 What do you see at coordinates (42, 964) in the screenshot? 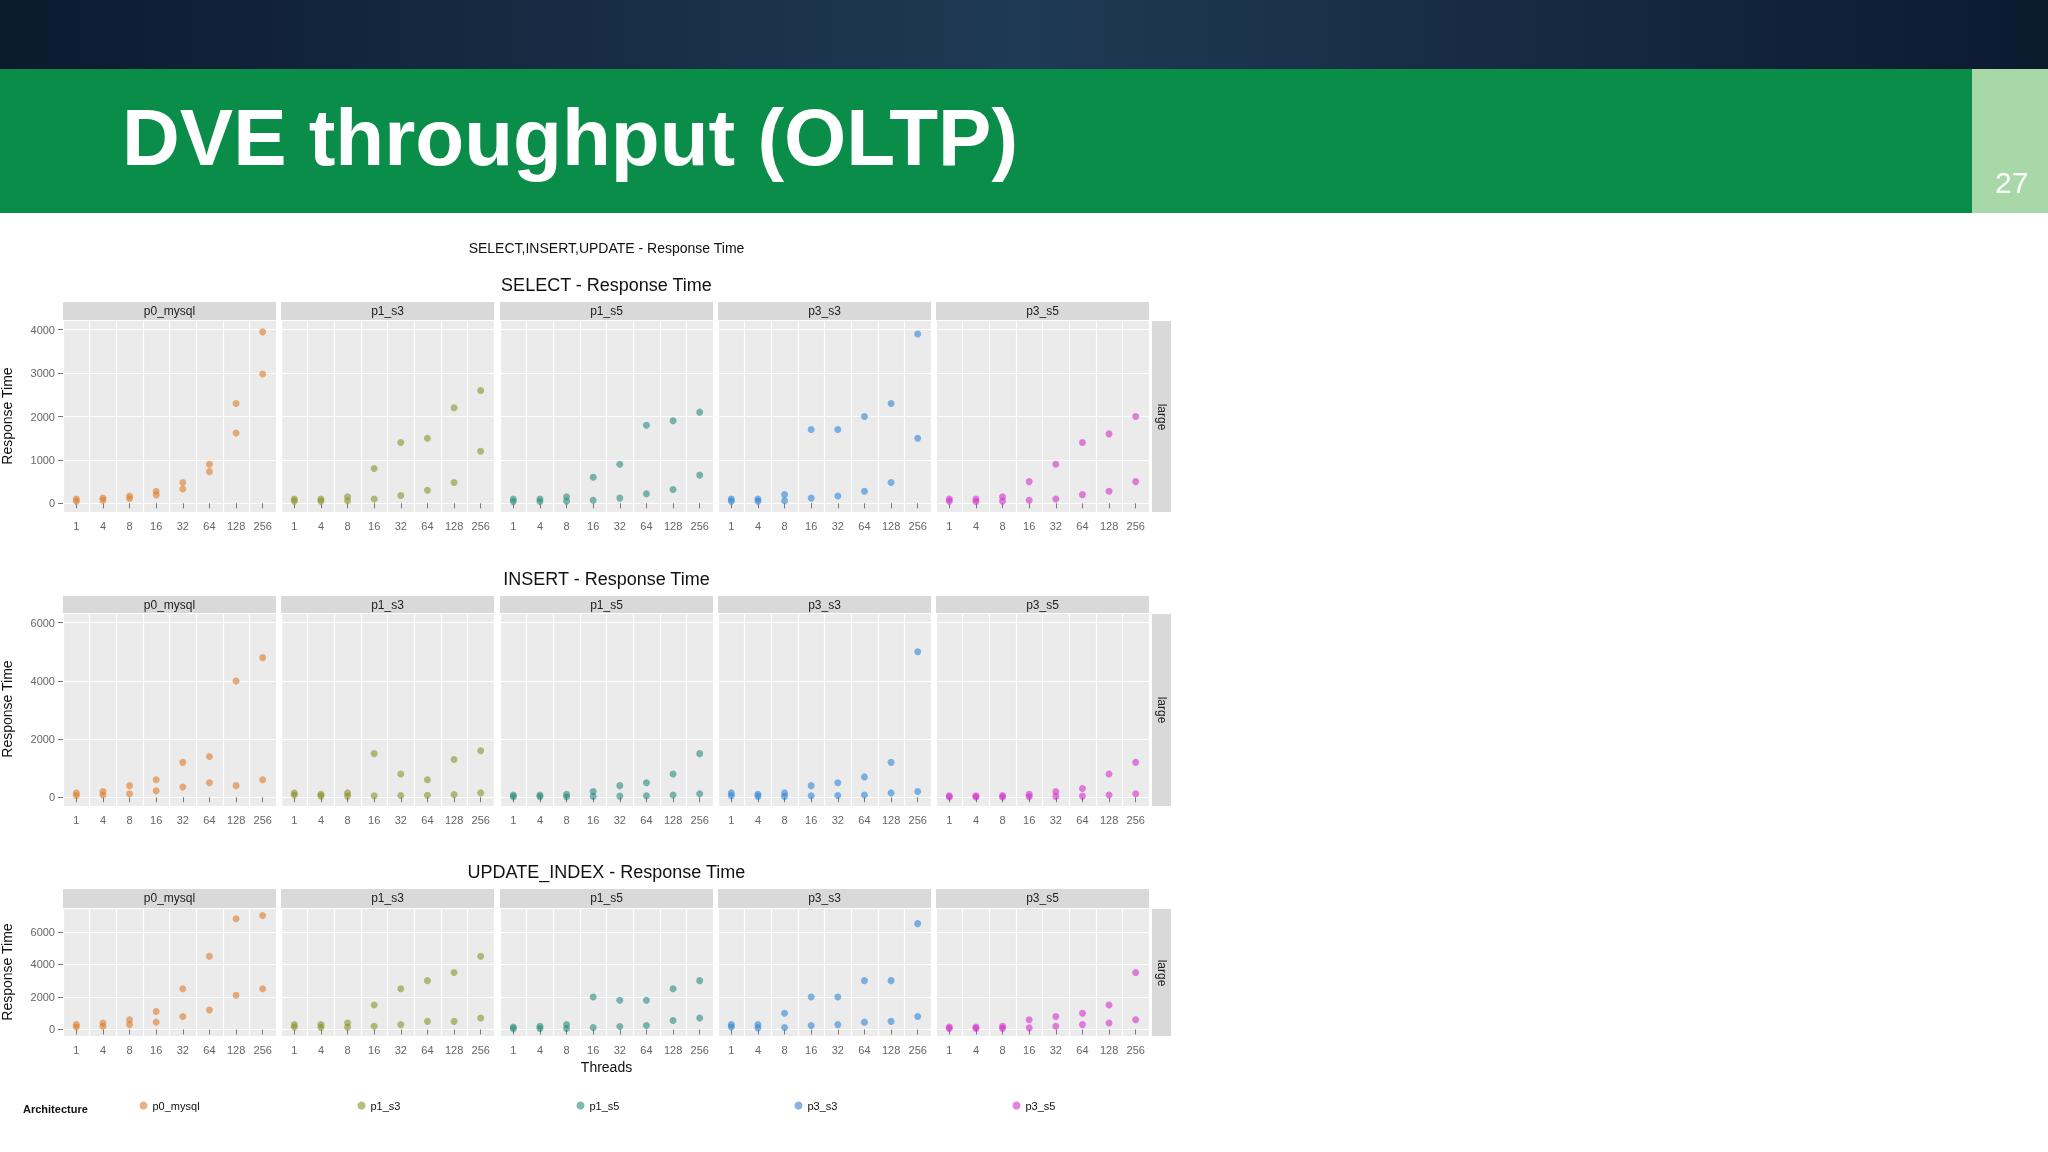
I see `y-tick-label: 4000` at bounding box center [42, 964].